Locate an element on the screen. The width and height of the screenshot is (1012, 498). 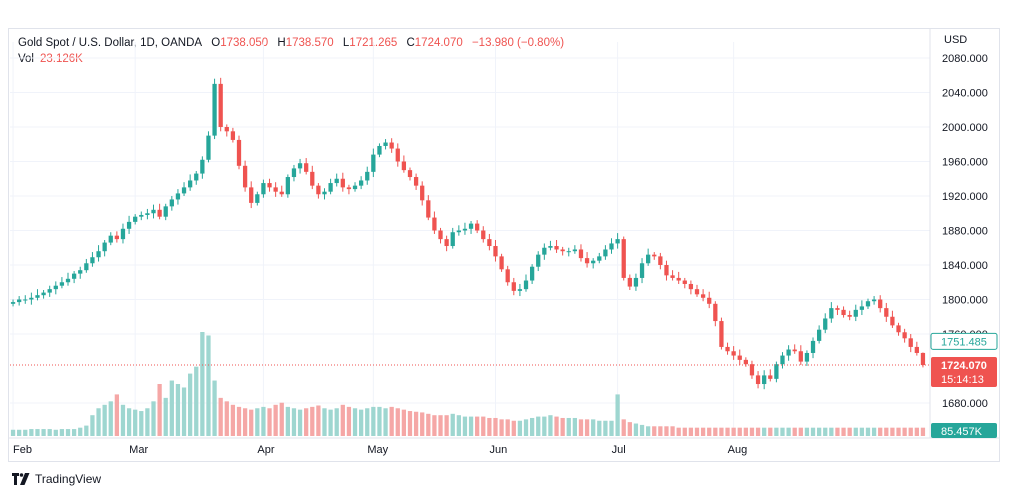
brand-name: TradingView is located at coordinates (68, 479).